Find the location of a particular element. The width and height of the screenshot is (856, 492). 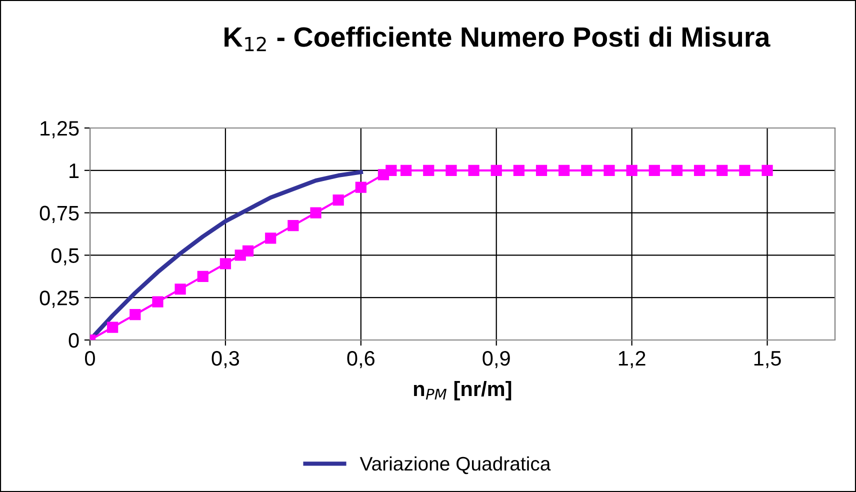

y-tick-label: 0,25 is located at coordinates (59, 299).